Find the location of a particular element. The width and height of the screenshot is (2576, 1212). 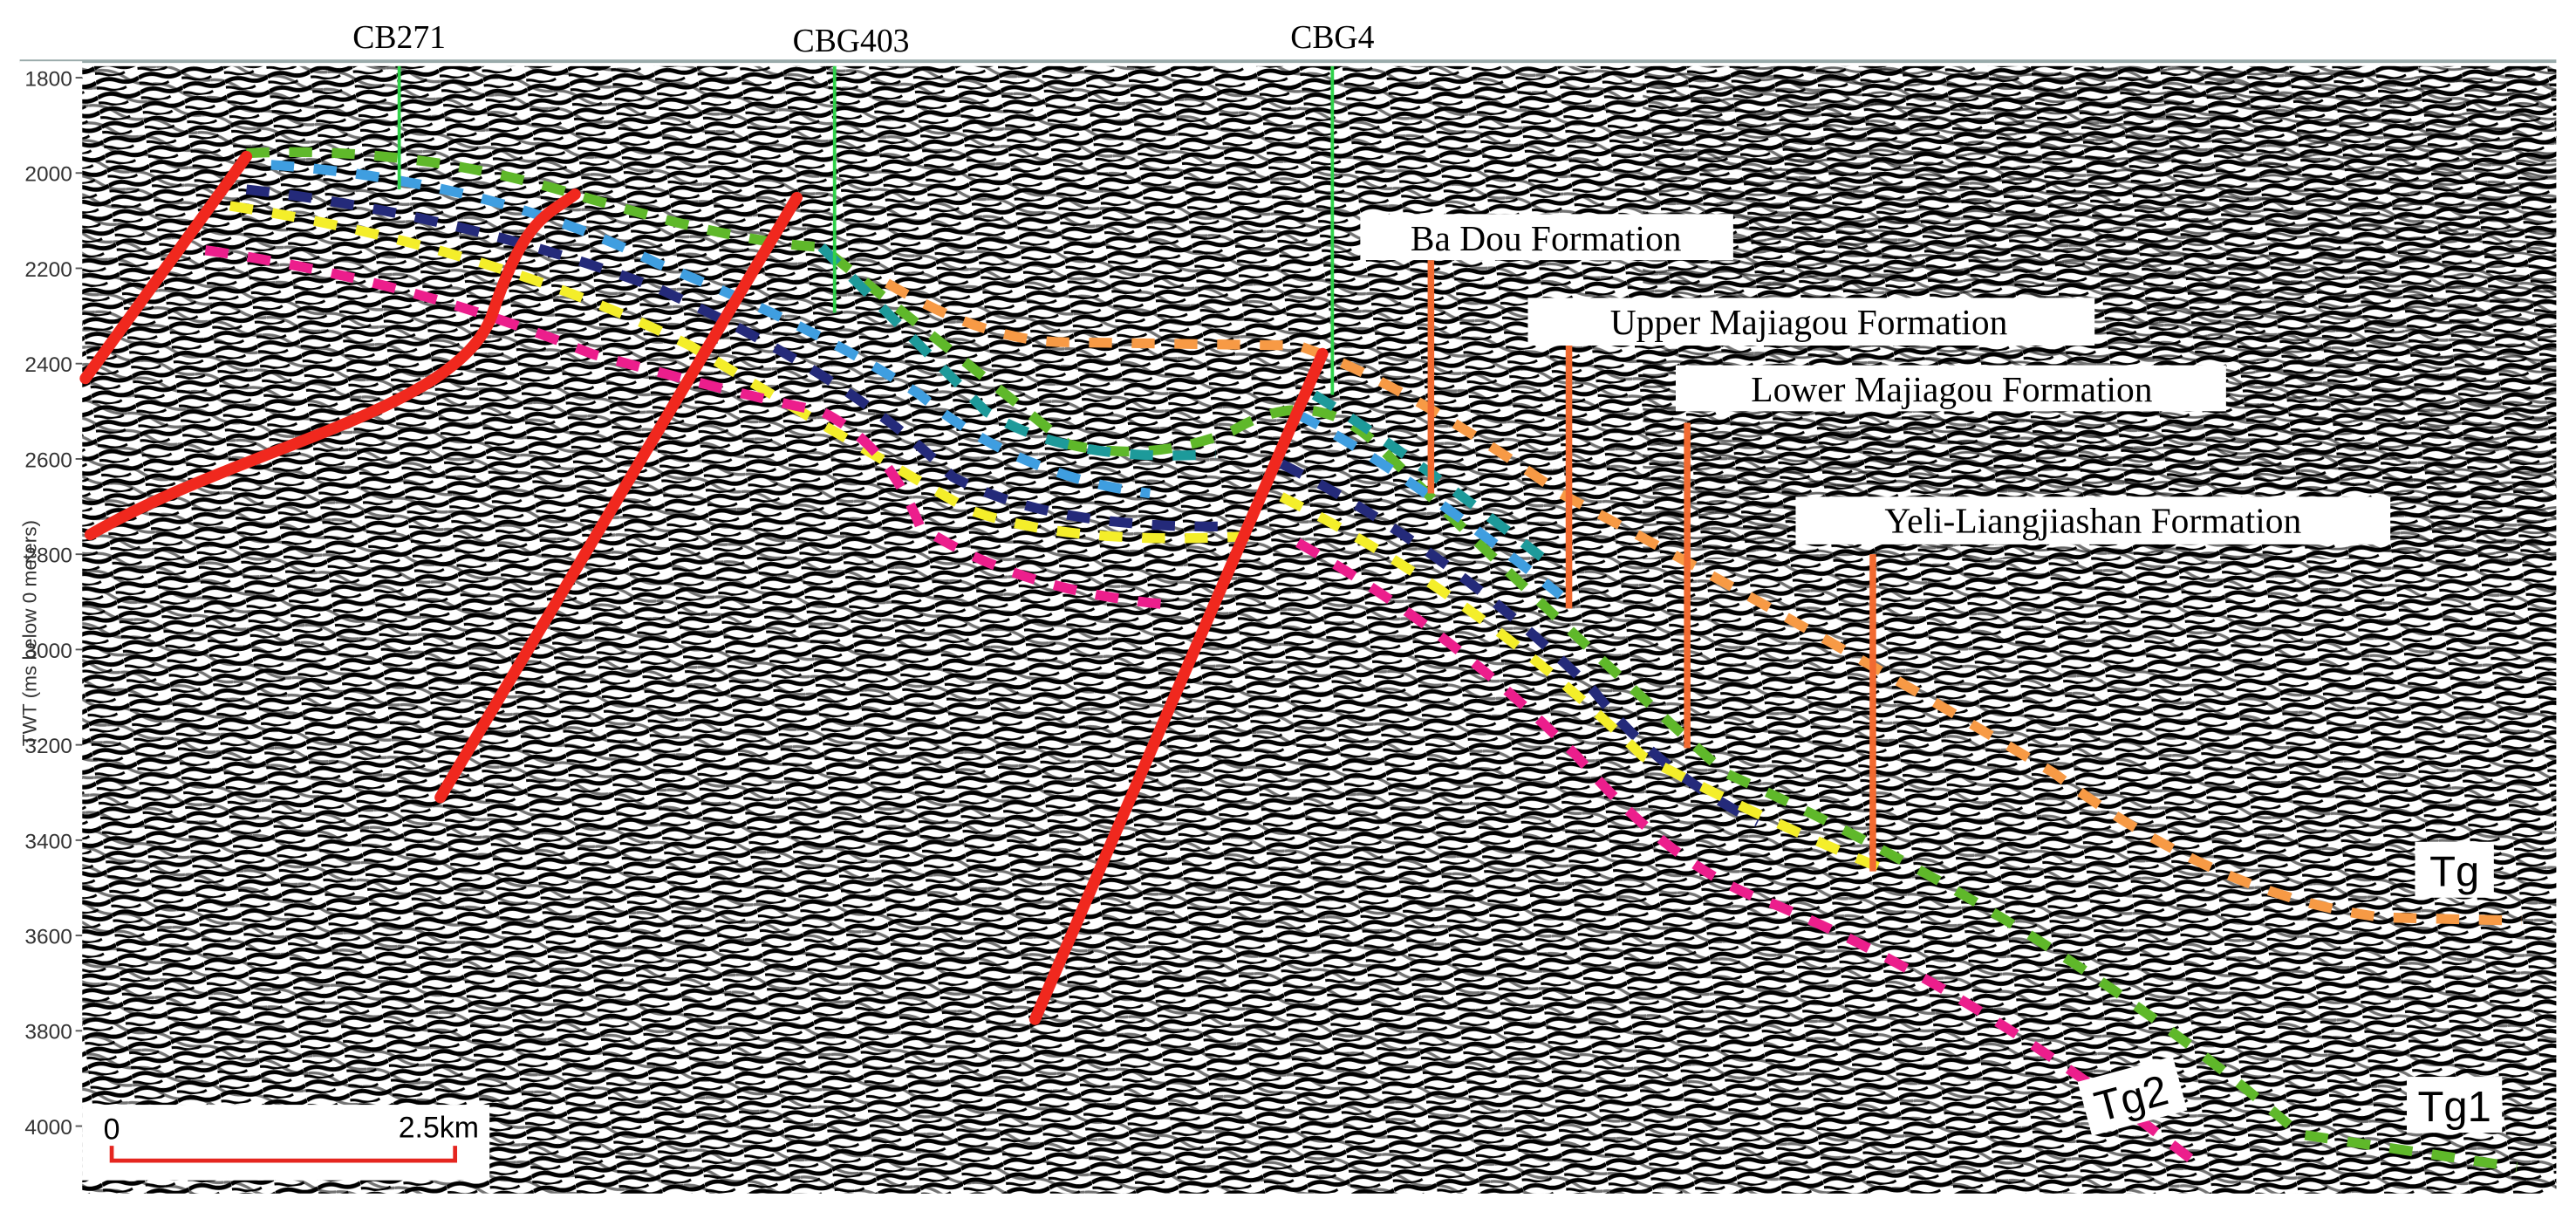

horizon-teal is located at coordinates (1182, 403).